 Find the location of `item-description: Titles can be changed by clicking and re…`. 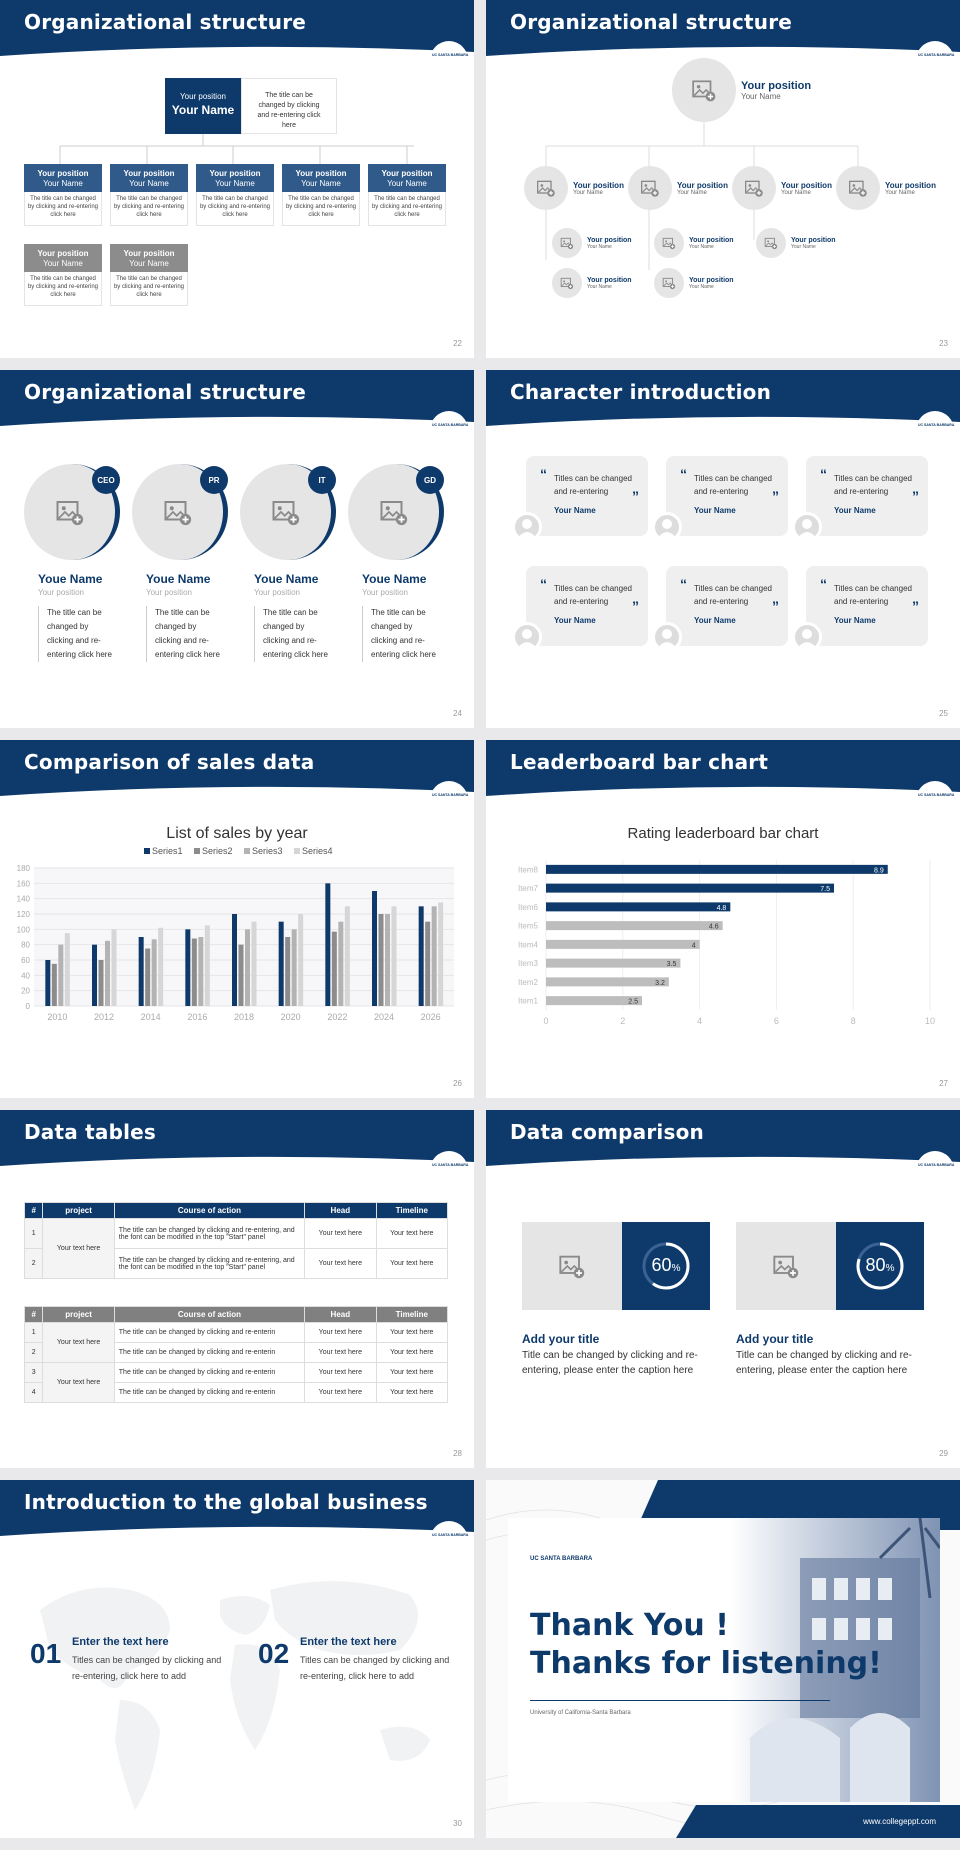

item-description: Titles can be changed by clicking and re… is located at coordinates (147, 1668).